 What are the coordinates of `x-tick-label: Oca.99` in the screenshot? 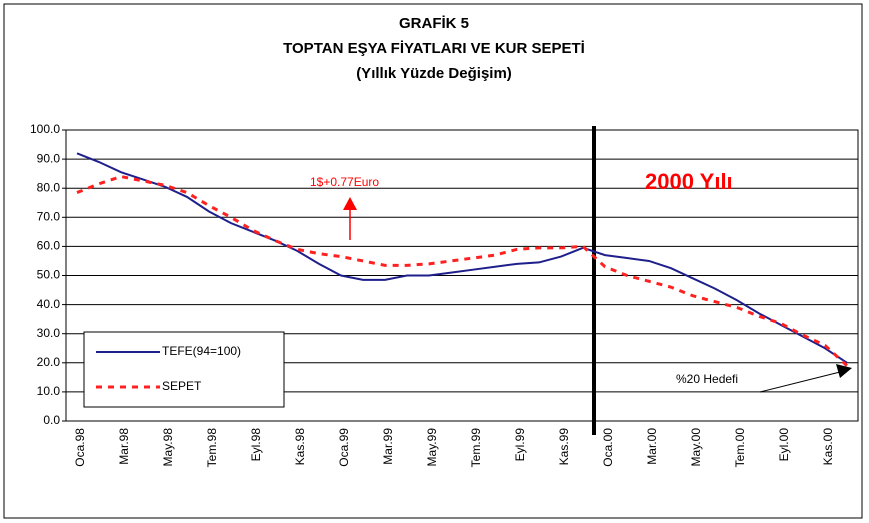 It's located at (344, 447).